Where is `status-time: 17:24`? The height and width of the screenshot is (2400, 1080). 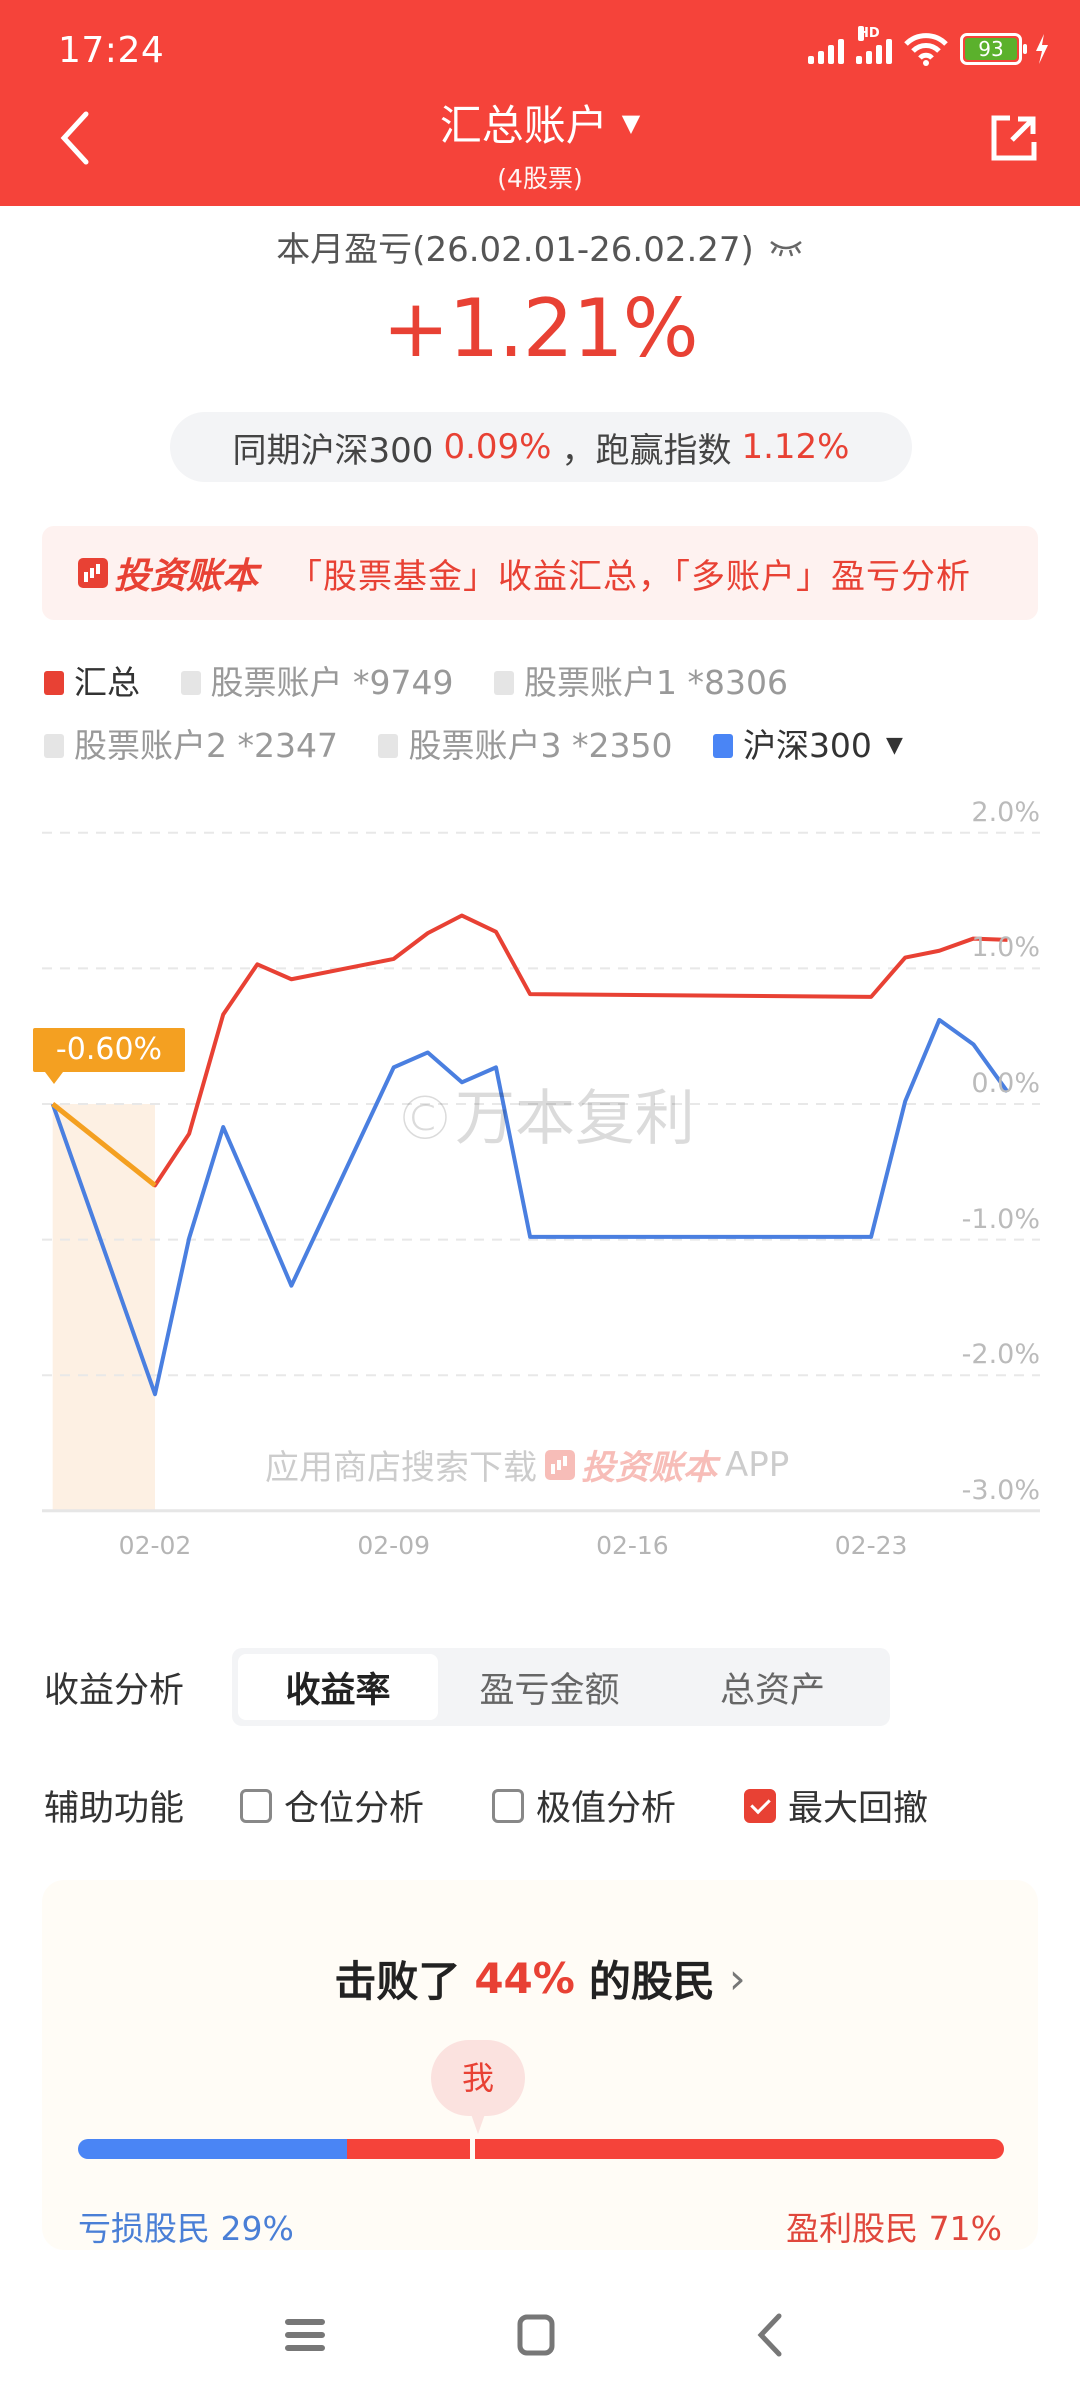 status-time: 17:24 is located at coordinates (111, 50).